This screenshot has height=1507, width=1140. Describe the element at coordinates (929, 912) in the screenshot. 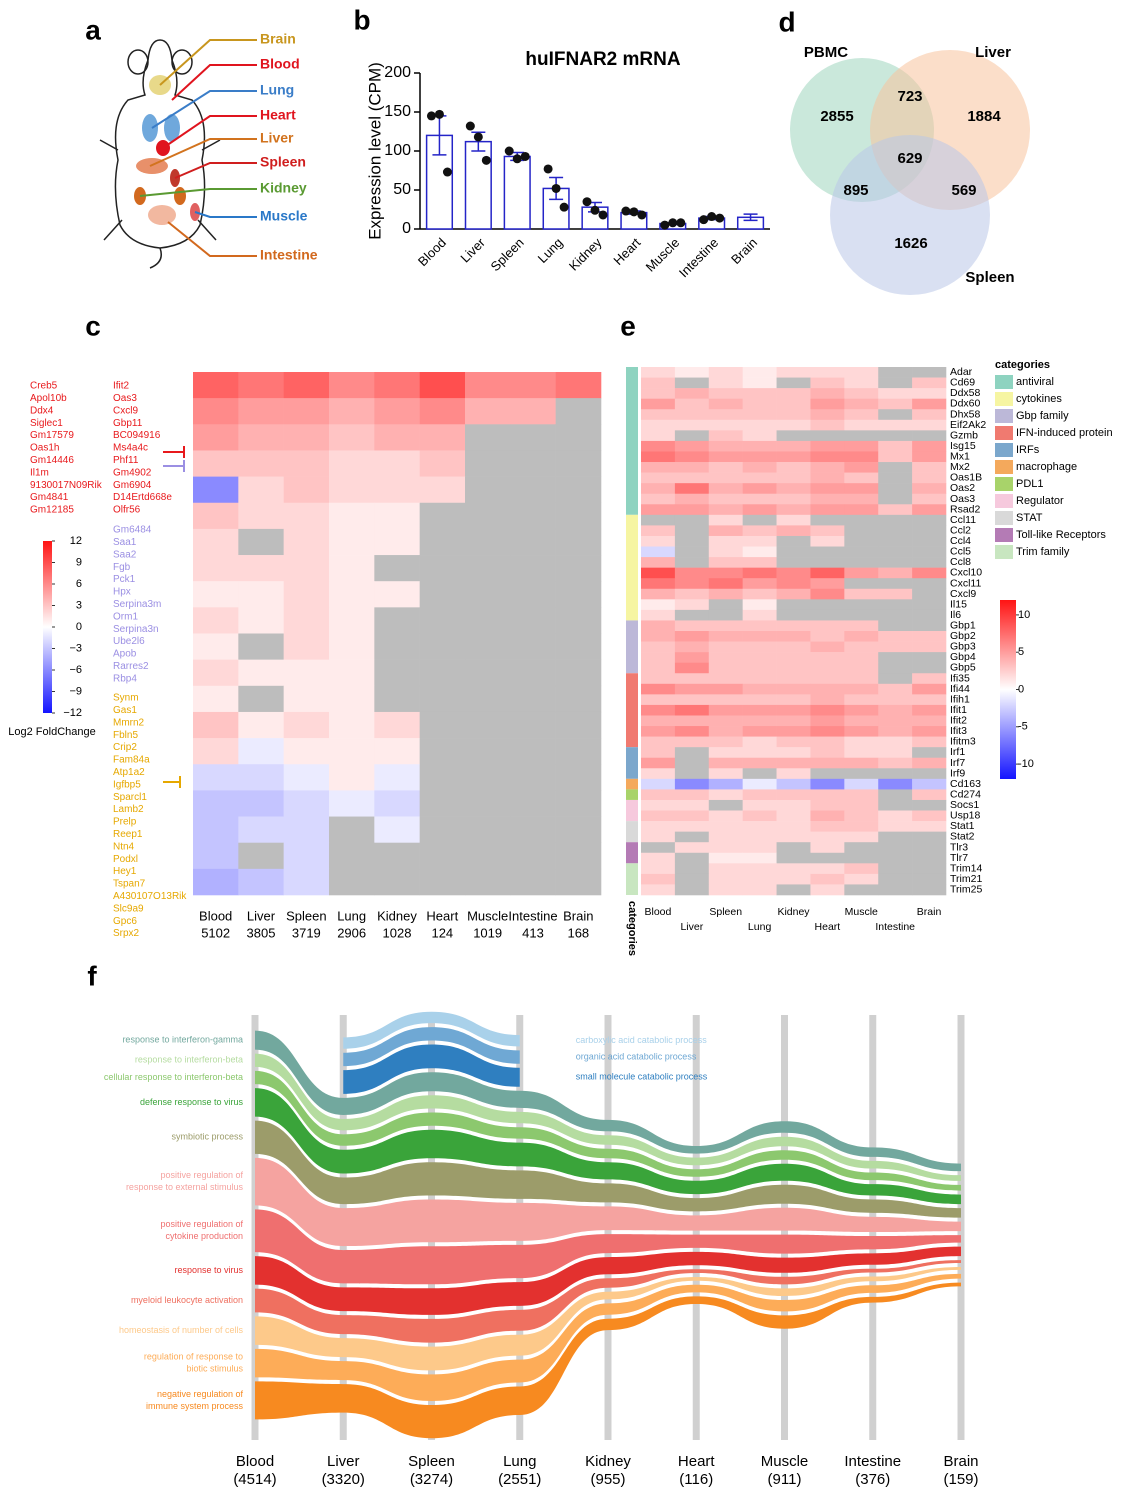

I see `column-label: Brain` at that location.